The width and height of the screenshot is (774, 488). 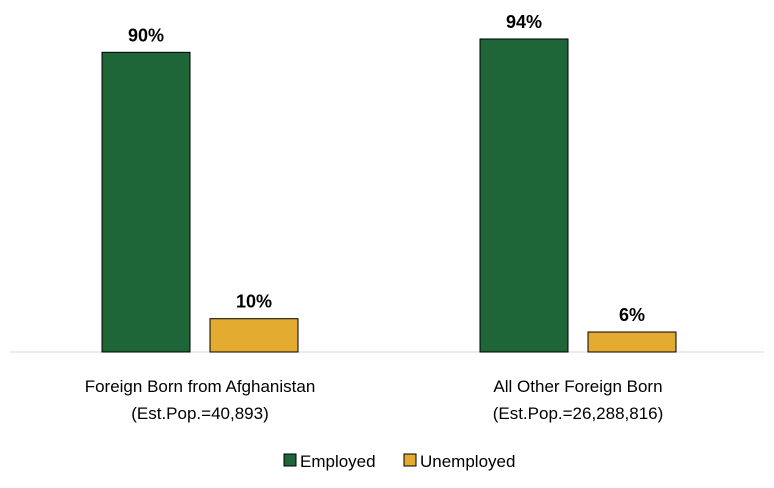 I want to click on data-label-unemployed-1: 6%, so click(x=632, y=315).